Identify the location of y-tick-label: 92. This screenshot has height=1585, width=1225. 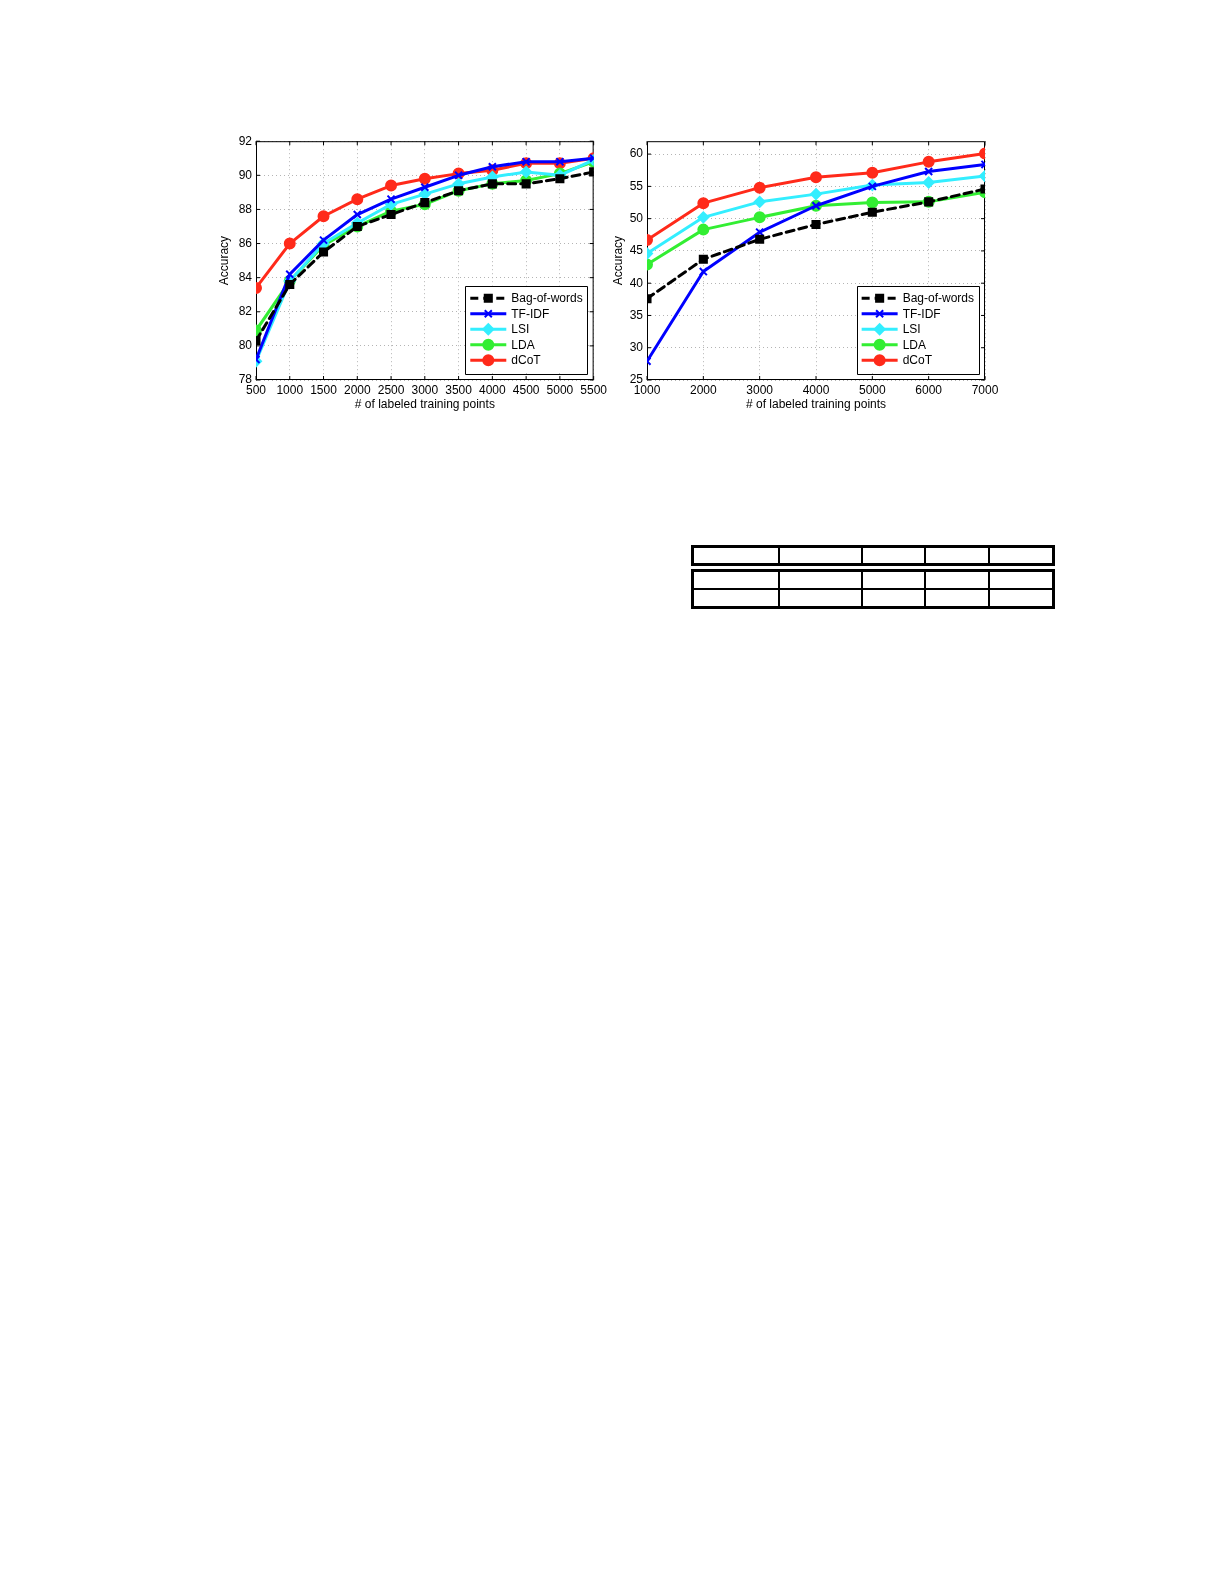
(245, 140).